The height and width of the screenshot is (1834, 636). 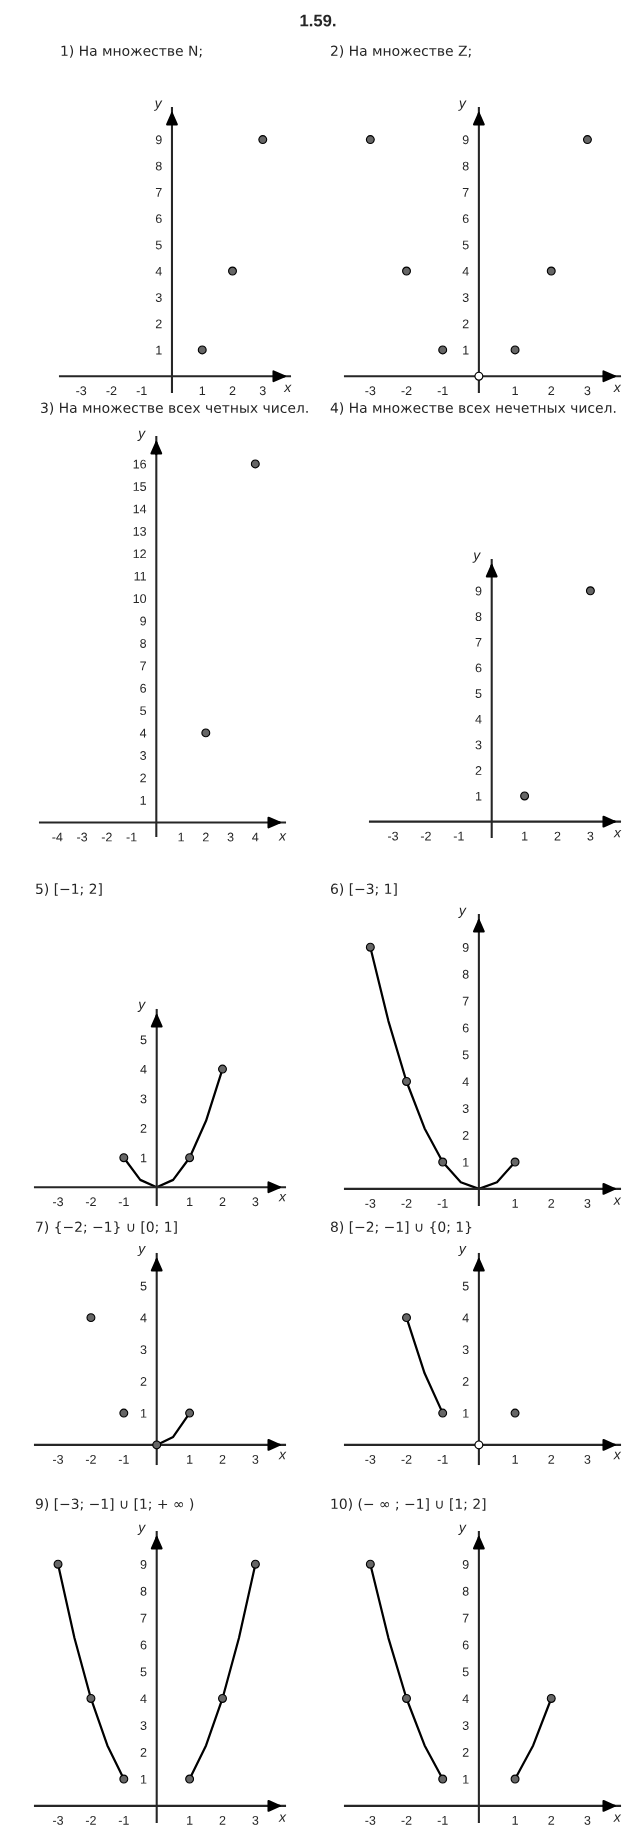 I want to click on y-tick-label: 15, so click(x=140, y=486).